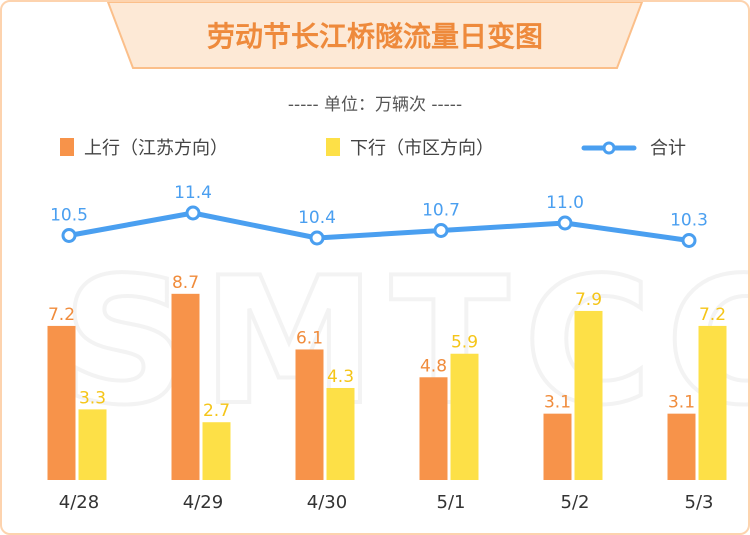  Describe the element at coordinates (464, 343) in the screenshot. I see `bar-label-inbound-5/1: 5.9` at that location.